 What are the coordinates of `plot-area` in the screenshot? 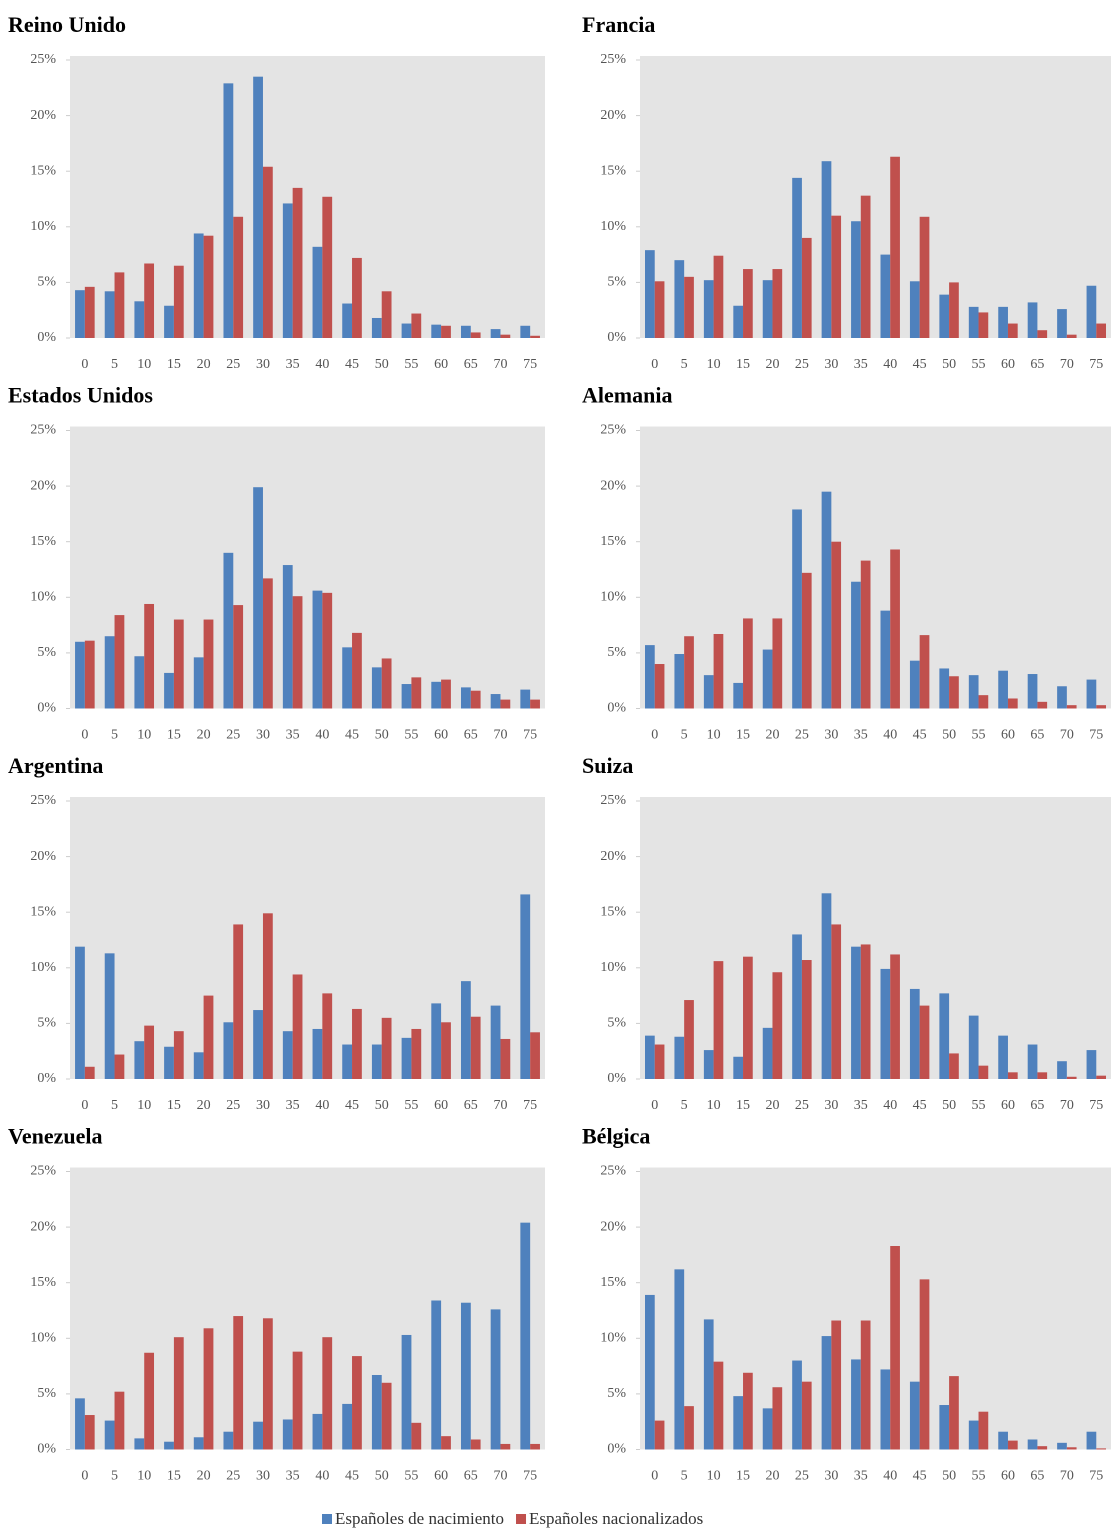 It's located at (307, 1308).